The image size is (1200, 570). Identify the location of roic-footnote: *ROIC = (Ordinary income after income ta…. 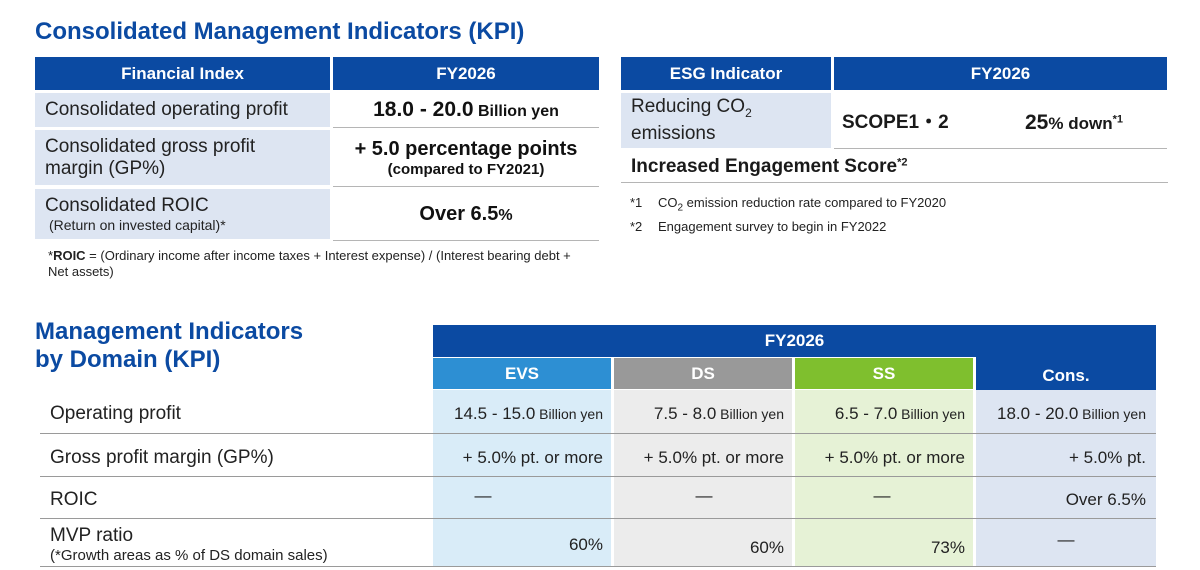
(309, 263).